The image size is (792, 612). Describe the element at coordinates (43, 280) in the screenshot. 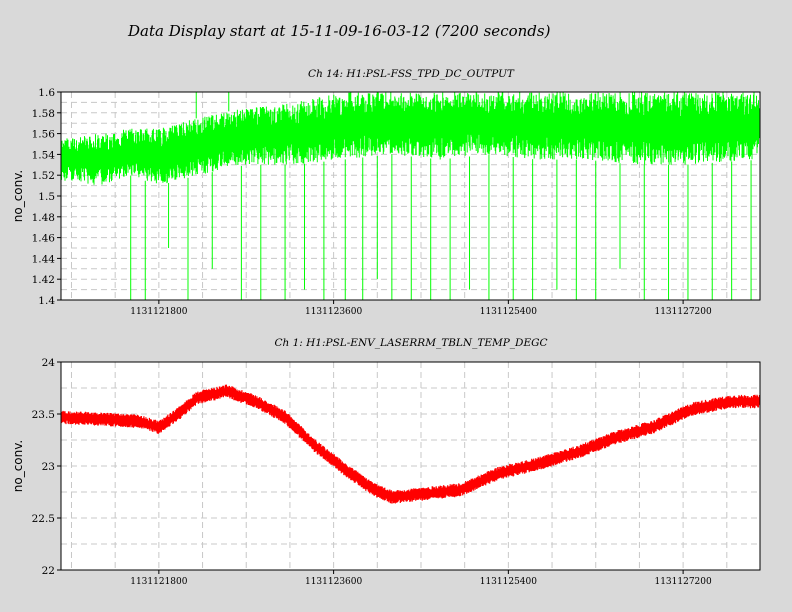

I see `y-tick-label: 1.42` at that location.